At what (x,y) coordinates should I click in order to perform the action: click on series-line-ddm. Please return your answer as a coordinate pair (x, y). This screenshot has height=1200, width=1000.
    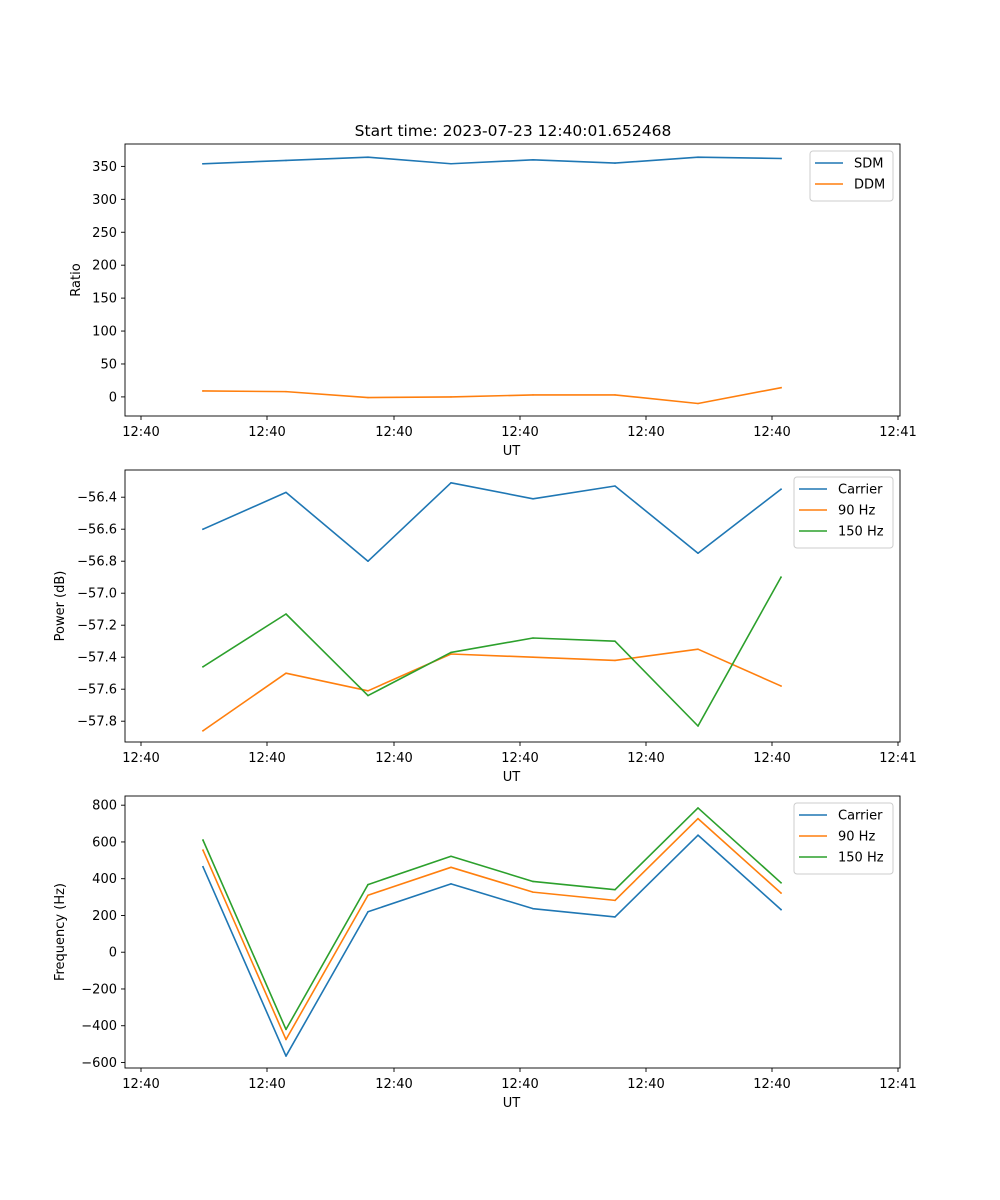
    Looking at the image, I should click on (492, 395).